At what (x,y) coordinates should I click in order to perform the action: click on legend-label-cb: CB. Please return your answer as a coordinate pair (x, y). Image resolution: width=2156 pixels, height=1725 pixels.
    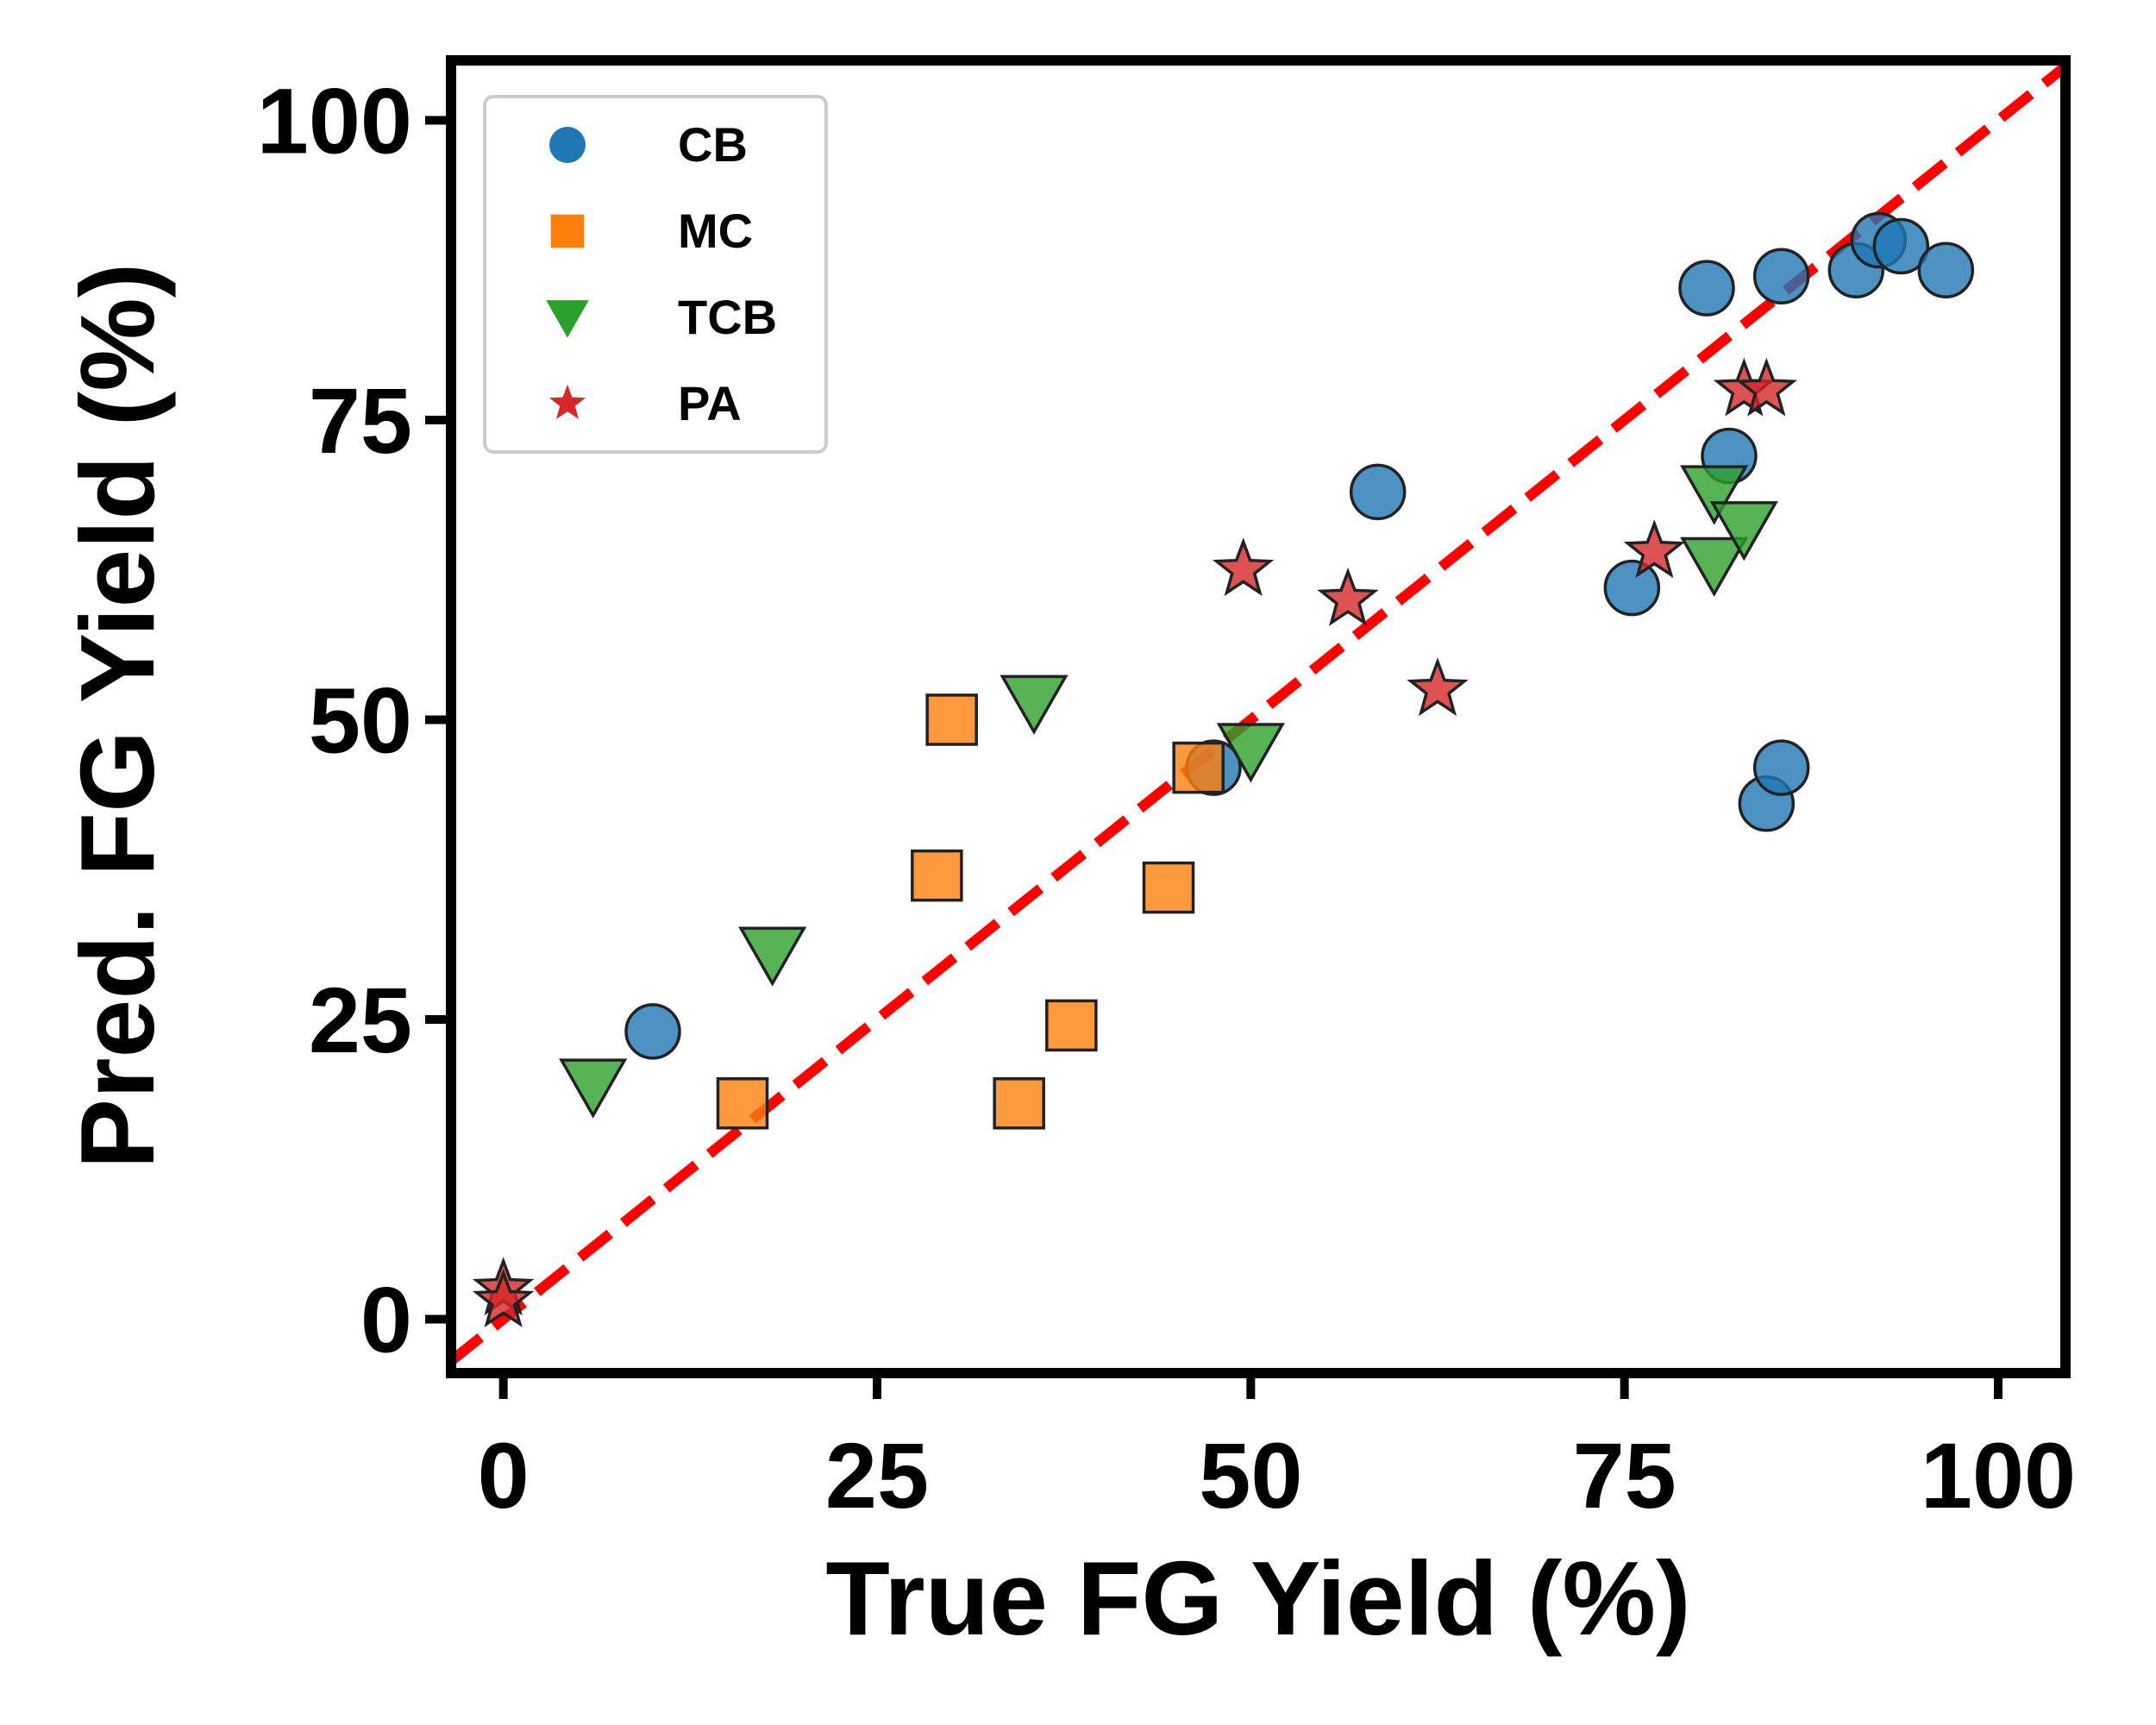
    Looking at the image, I should click on (713, 144).